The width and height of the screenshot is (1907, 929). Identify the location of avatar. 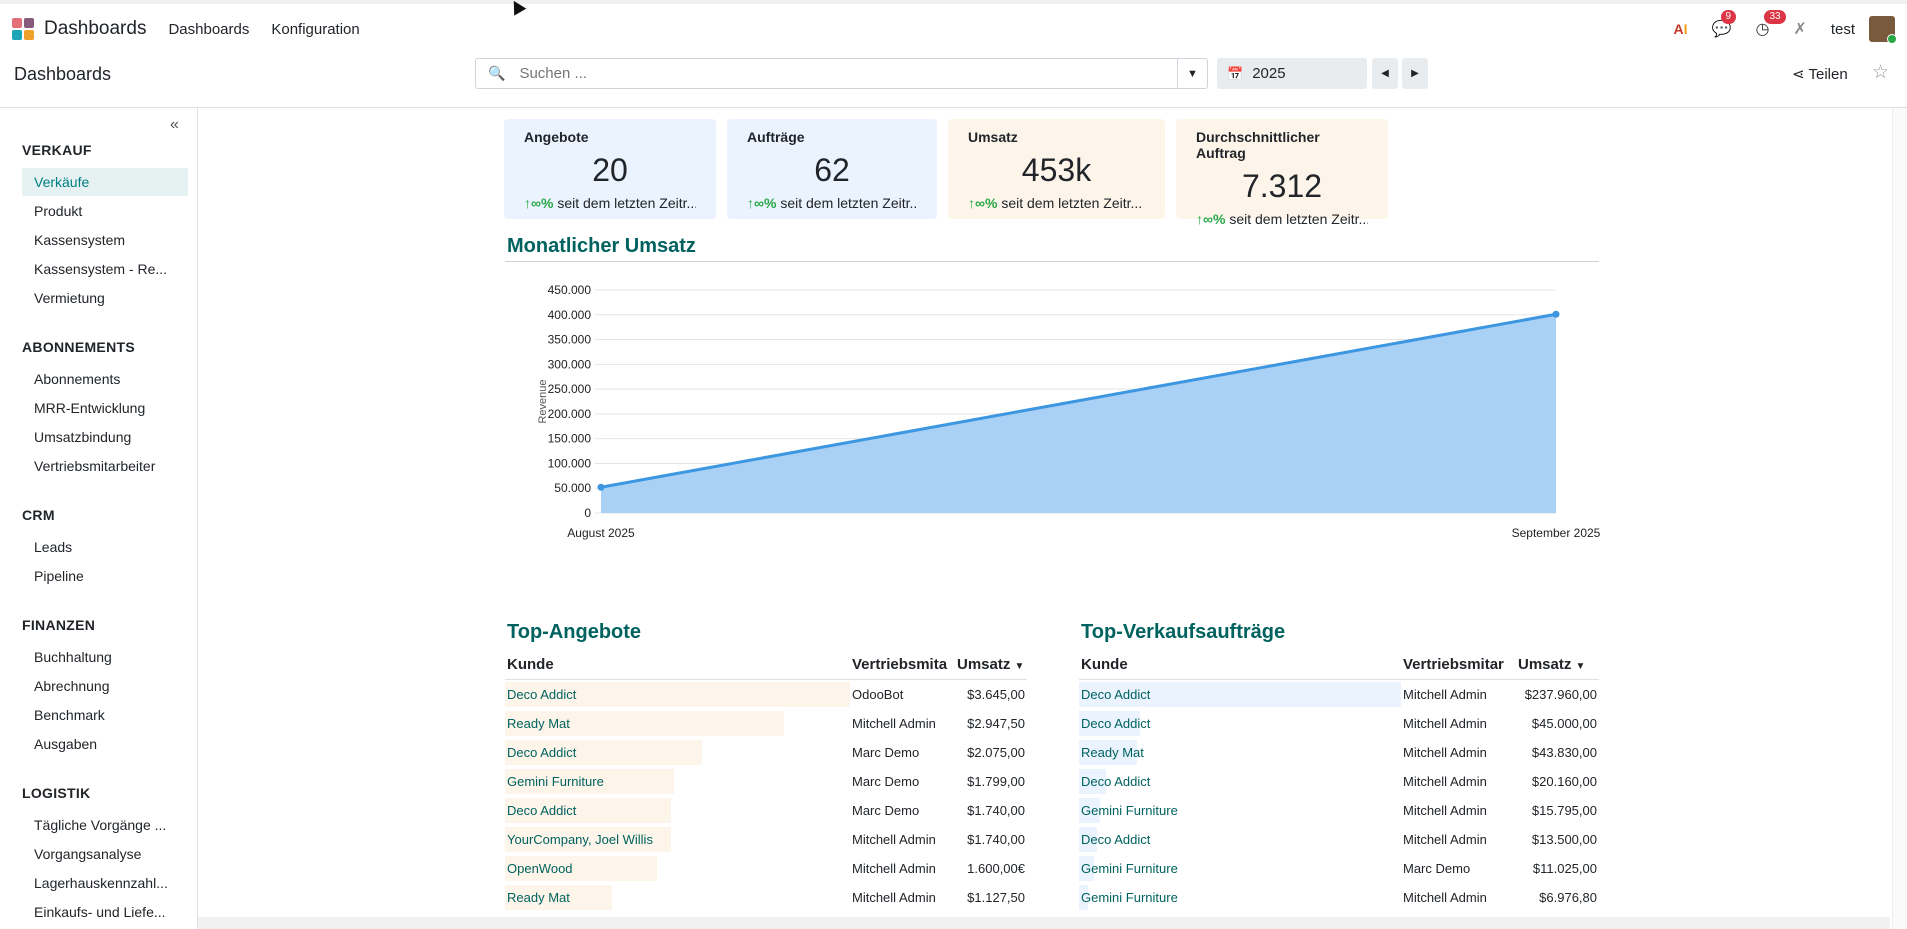
(1883, 30).